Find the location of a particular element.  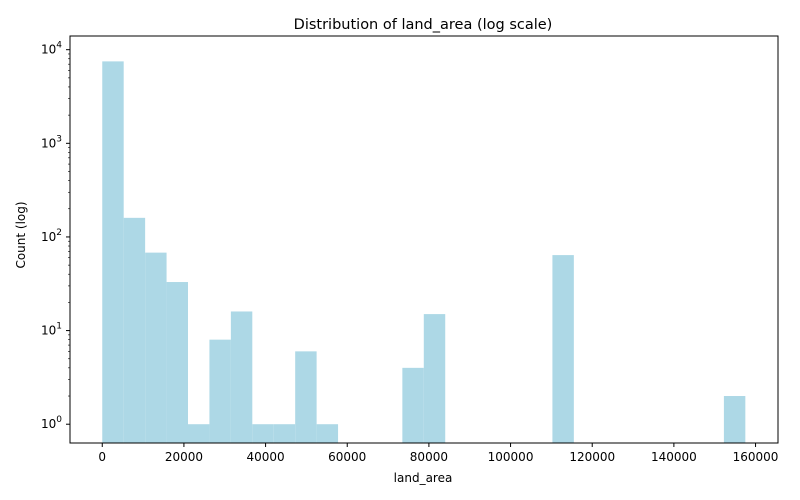

y-axis: 10⁰ 10¹ 10² 10³ 10⁴ is located at coordinates (55, 236).